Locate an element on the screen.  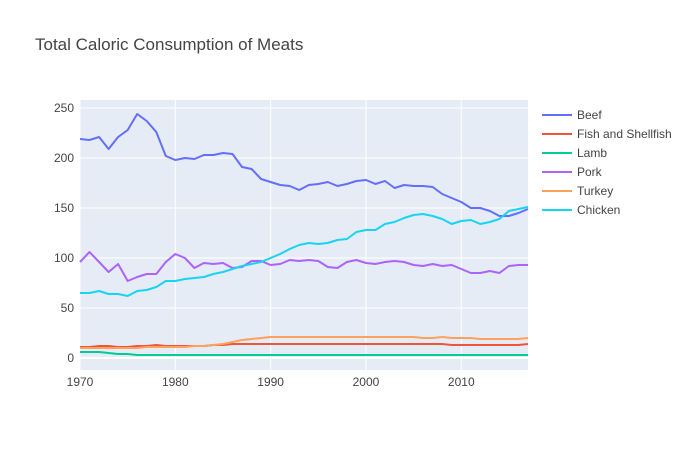
y-axis-ticks: 0 50 100 150 200 250 is located at coordinates (64, 233).